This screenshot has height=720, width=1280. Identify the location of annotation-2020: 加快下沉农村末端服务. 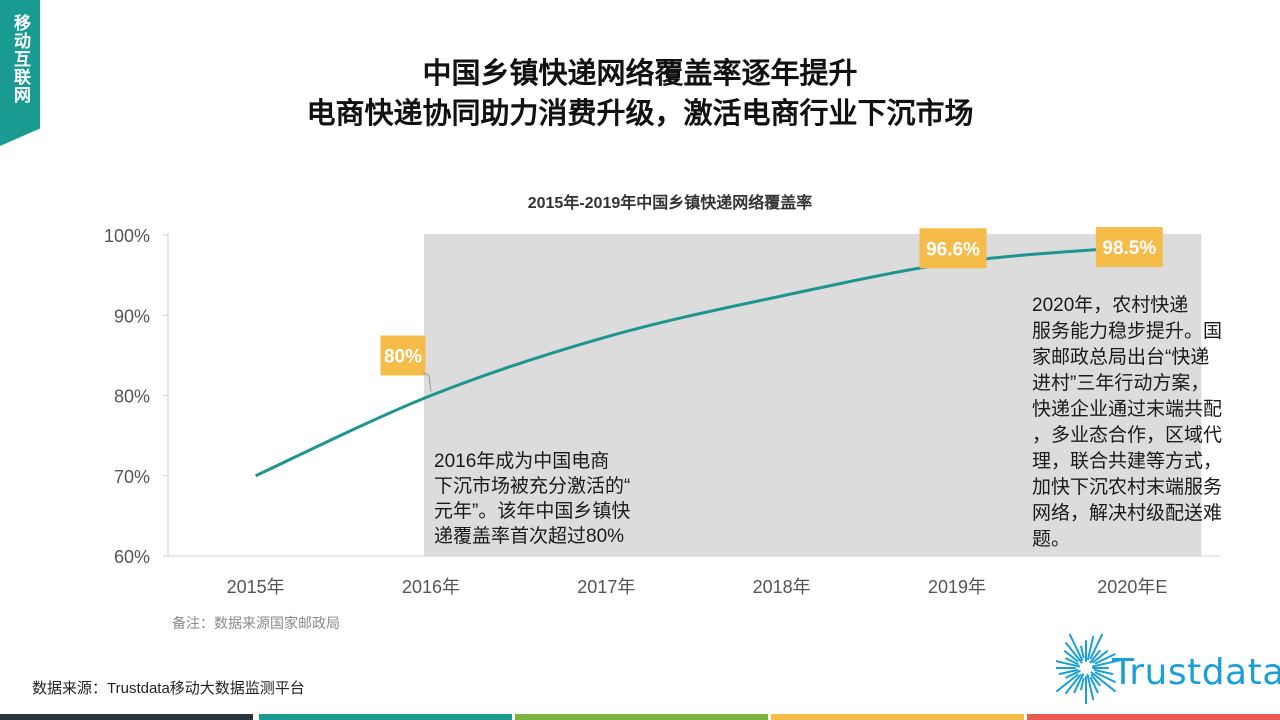
(1127, 487).